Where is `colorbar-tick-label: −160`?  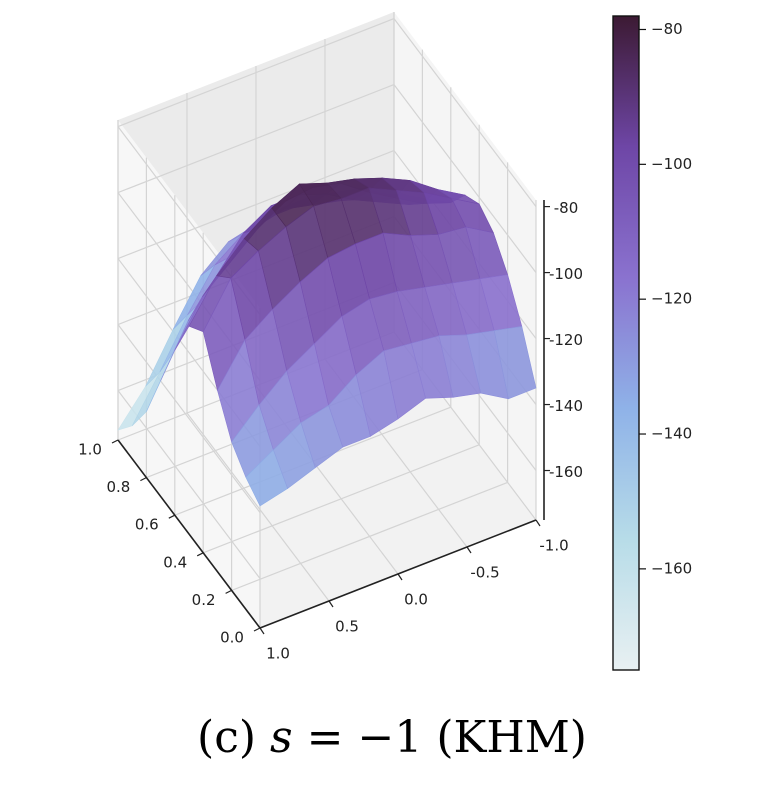
colorbar-tick-label: −160 is located at coordinates (671, 568).